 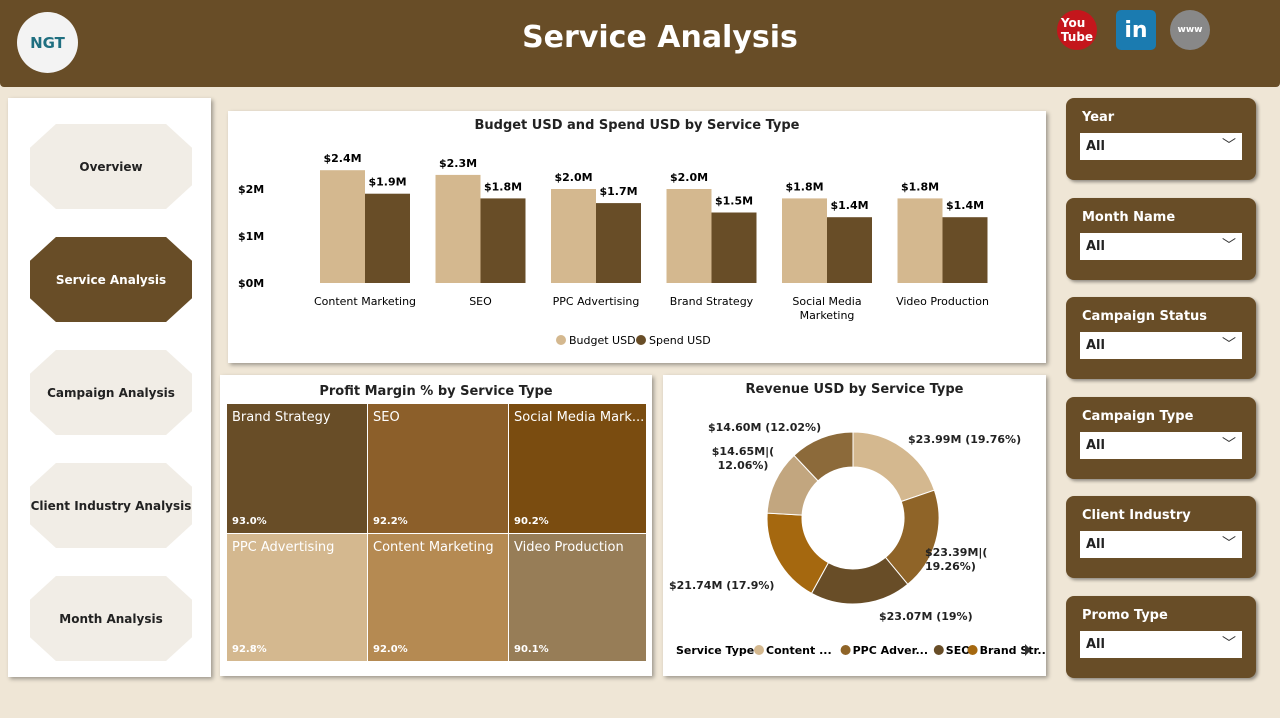 I want to click on x-tick-label: PPC Advertising, so click(x=596, y=301).